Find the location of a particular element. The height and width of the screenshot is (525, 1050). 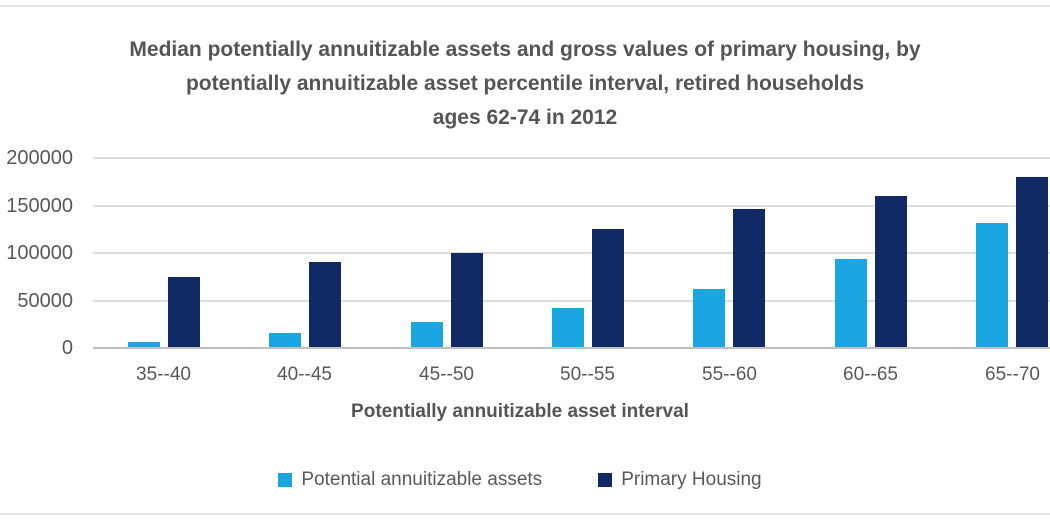

legend-label: Potential annuitizable assets is located at coordinates (422, 479).